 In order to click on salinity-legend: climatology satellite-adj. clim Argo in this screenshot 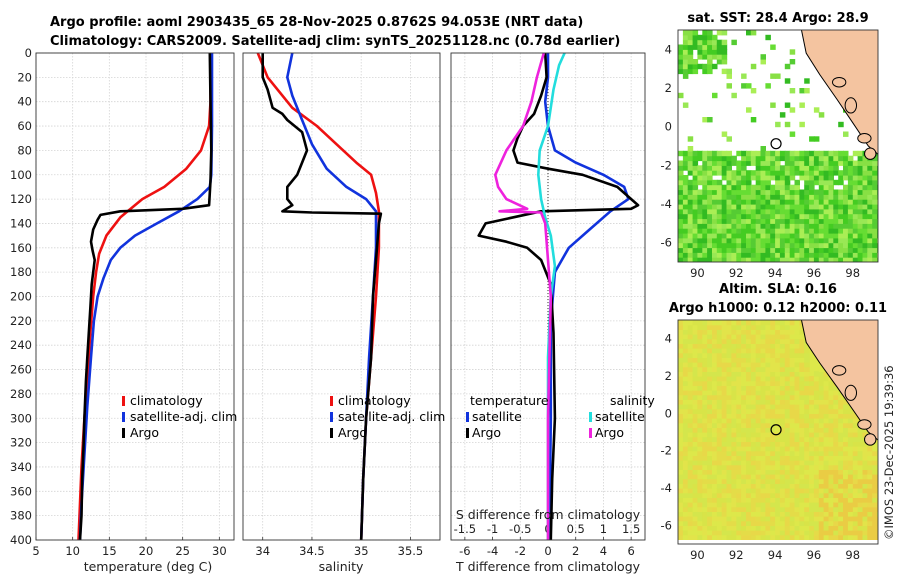, I will do `click(387, 416)`.